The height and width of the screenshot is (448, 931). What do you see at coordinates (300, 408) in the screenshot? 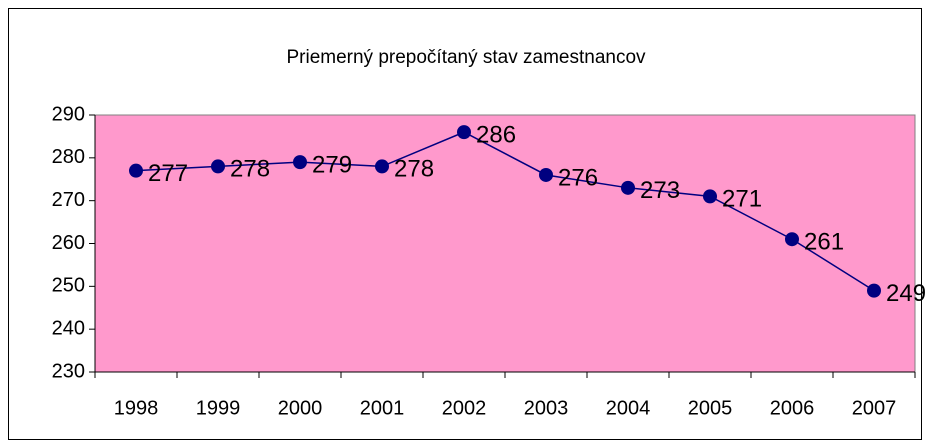
I see `x-tick-label: 2000` at bounding box center [300, 408].